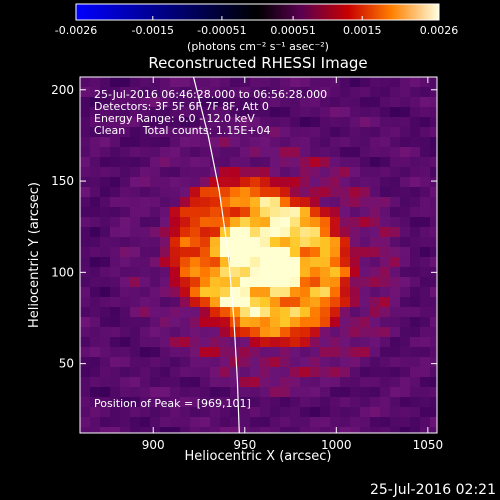 The image size is (500, 500). Describe the element at coordinates (62, 272) in the screenshot. I see `y-tick-label: 100` at that location.